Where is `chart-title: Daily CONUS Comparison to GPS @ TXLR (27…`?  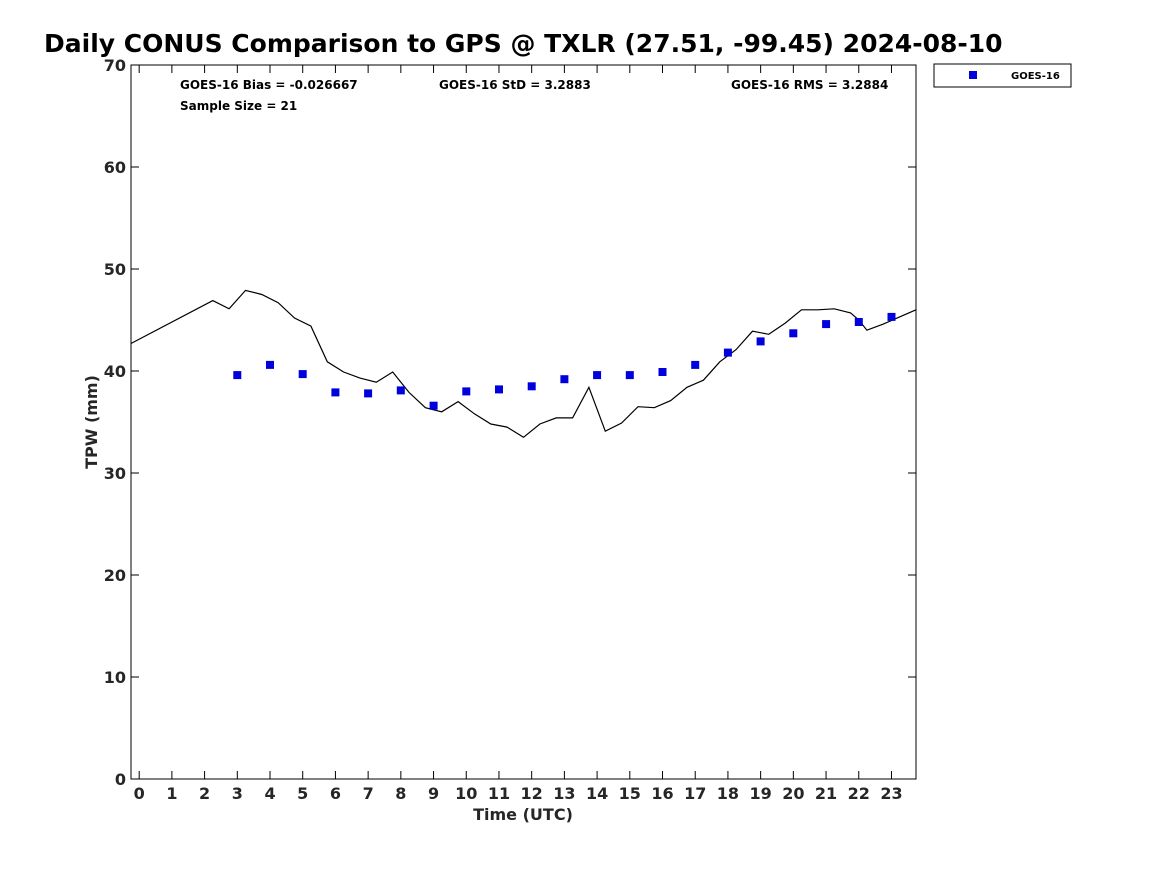 chart-title: Daily CONUS Comparison to GPS @ TXLR (27… is located at coordinates (523, 43).